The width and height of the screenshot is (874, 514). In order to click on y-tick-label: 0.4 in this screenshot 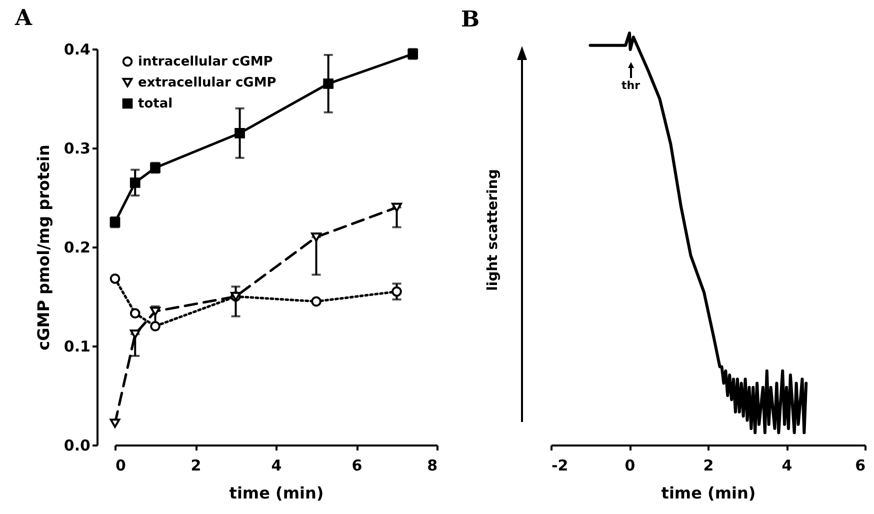, I will do `click(77, 49)`.